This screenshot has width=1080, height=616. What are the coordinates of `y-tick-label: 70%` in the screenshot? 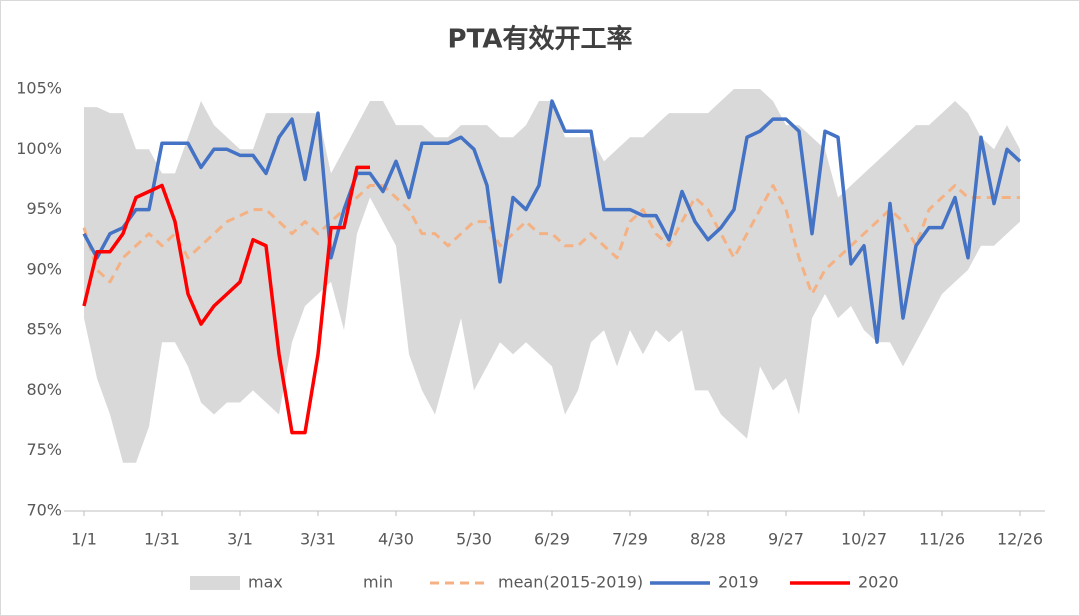 It's located at (44, 510).